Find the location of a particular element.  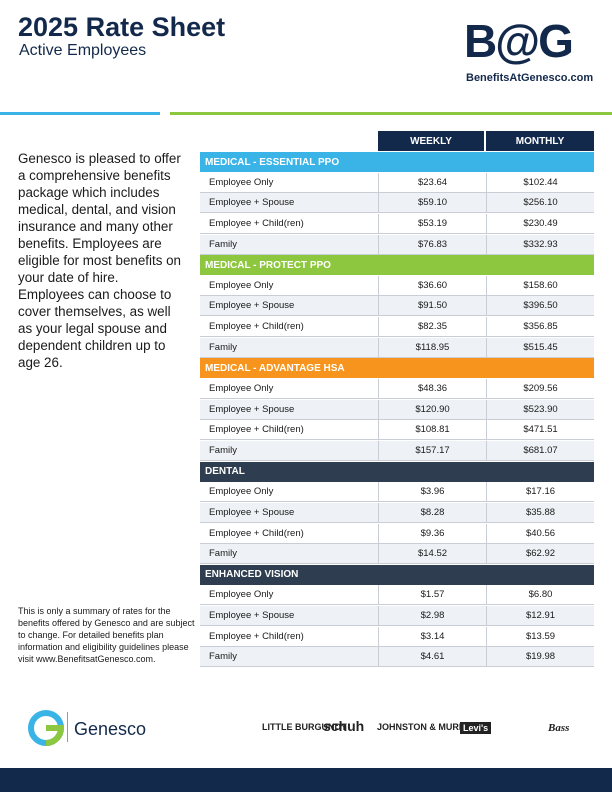

section-header: ENHANCED VISION is located at coordinates (397, 574).